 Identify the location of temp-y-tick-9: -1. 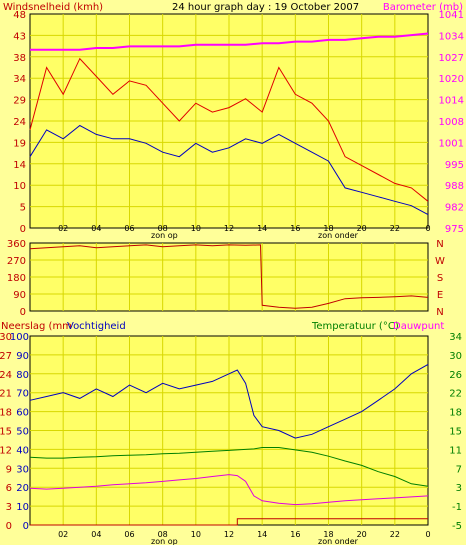
(457, 507).